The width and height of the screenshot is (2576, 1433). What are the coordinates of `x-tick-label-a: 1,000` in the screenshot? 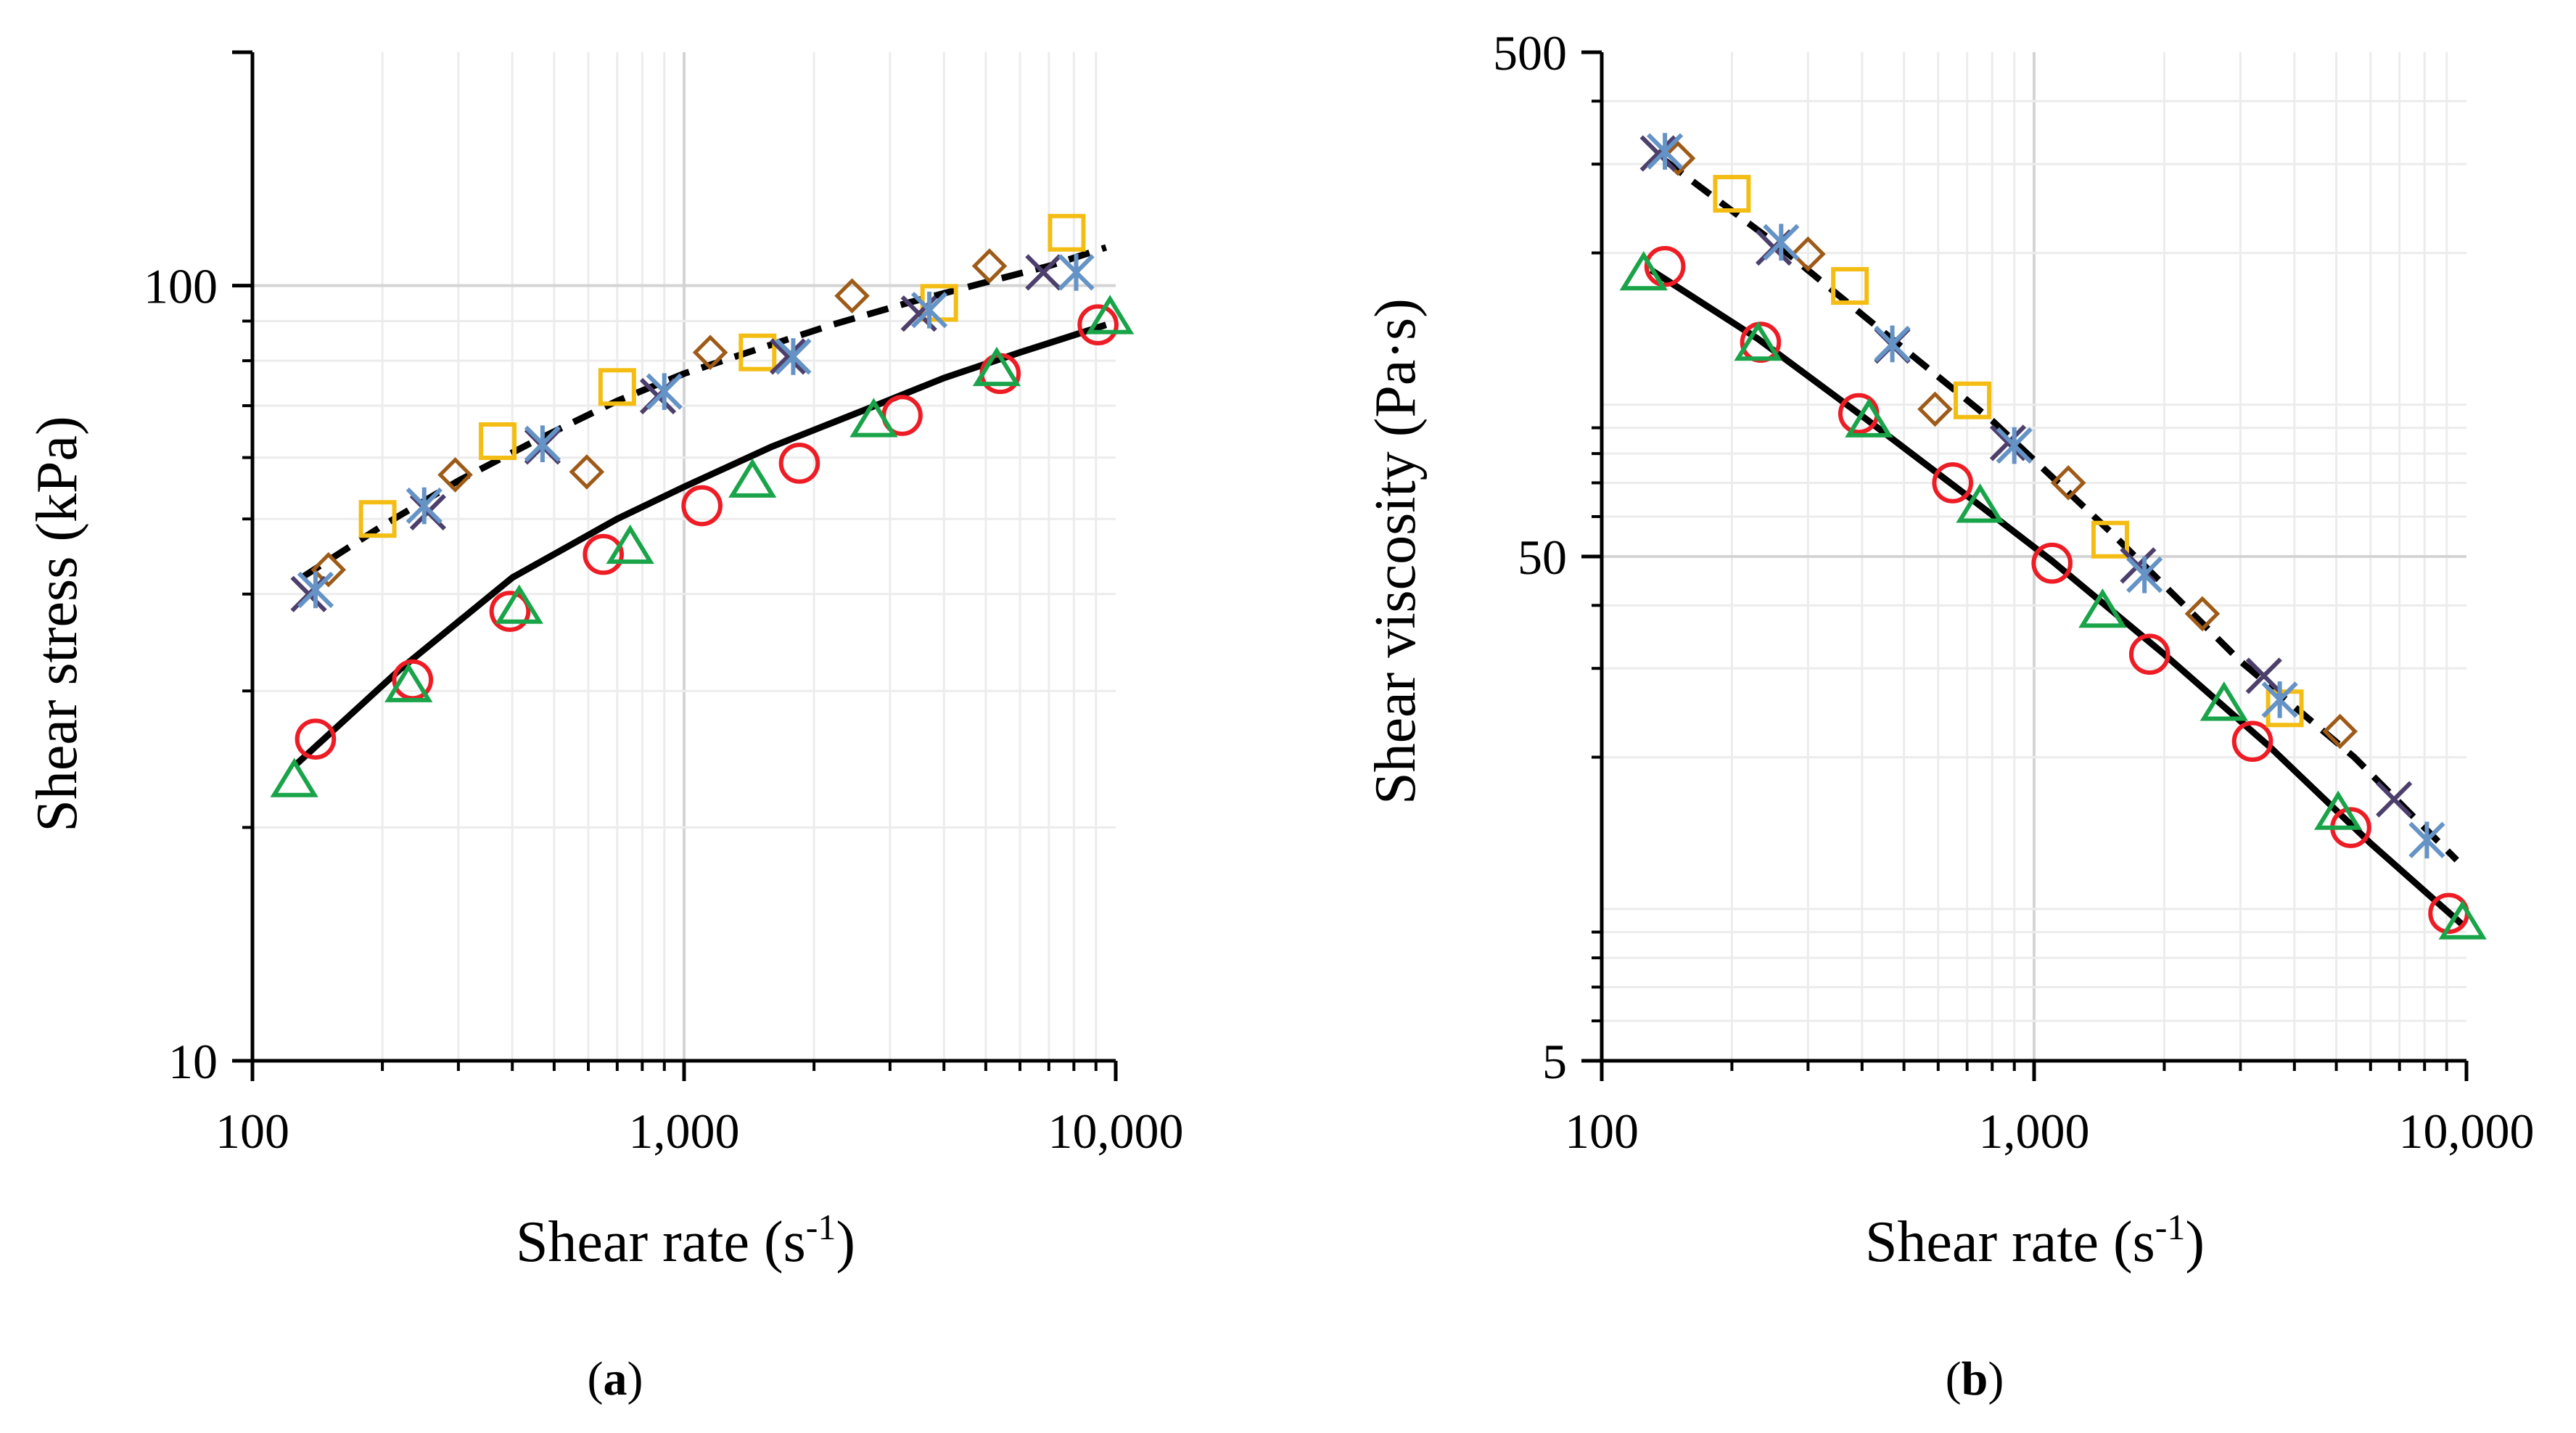 It's located at (684, 1131).